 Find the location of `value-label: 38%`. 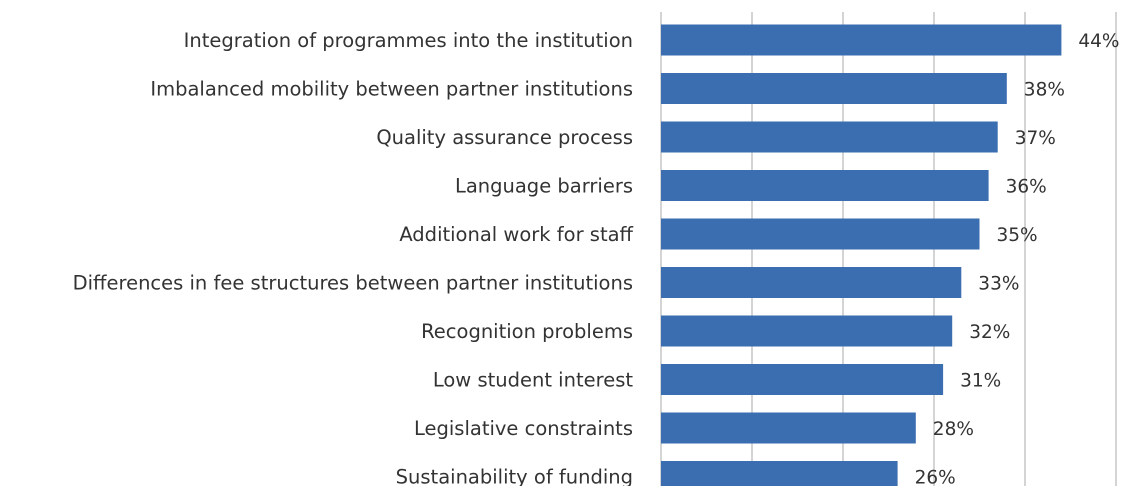

value-label: 38% is located at coordinates (1044, 90).